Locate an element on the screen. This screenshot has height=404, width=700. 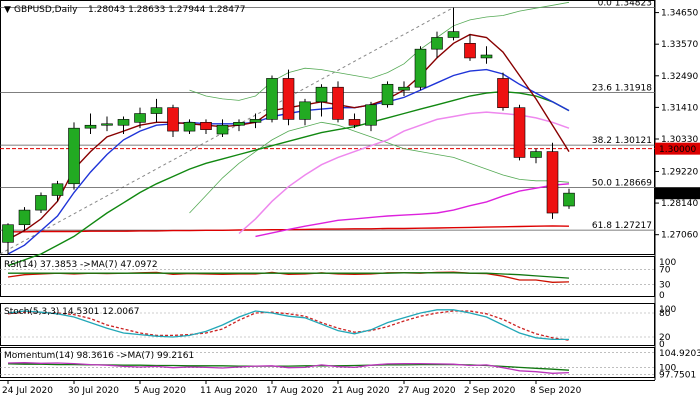
bollinger-upper-line is located at coordinates (379, 51).